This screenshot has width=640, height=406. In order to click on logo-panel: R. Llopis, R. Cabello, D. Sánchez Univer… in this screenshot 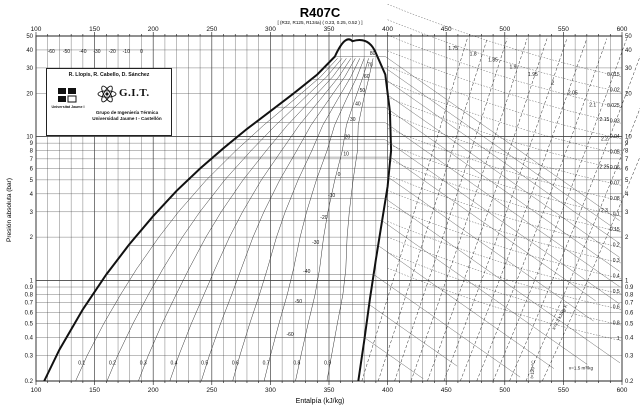, I will do `click(109, 102)`.